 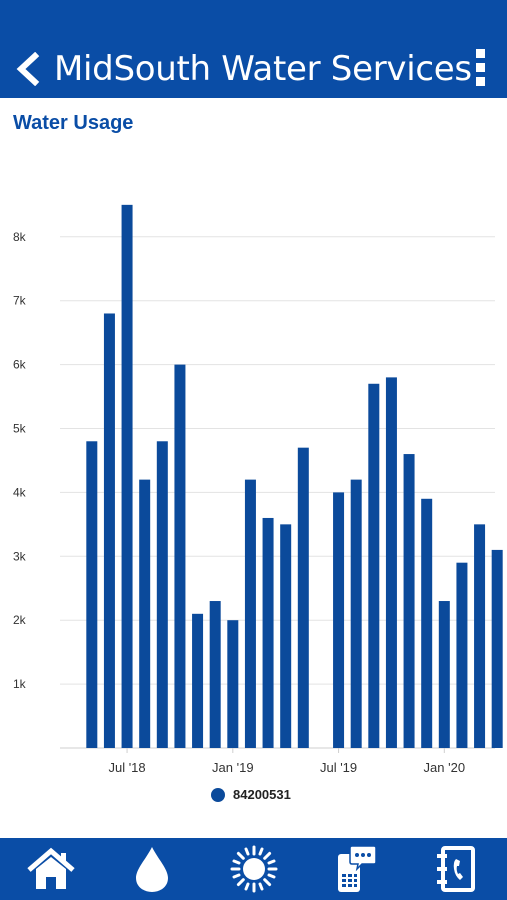 What do you see at coordinates (20, 492) in the screenshot?
I see `y-tick-label: 4k` at bounding box center [20, 492].